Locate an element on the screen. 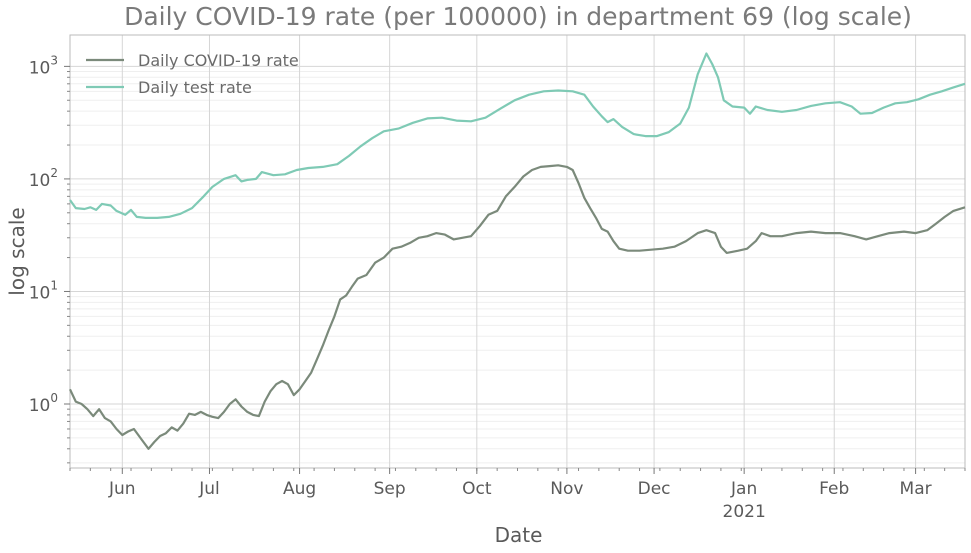 The height and width of the screenshot is (553, 971). x-tick-label: Feb is located at coordinates (834, 489).